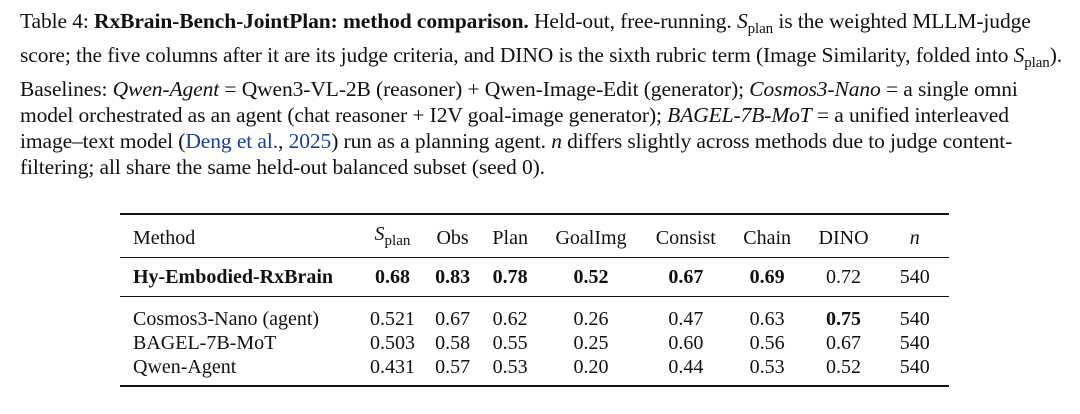  Describe the element at coordinates (767, 343) in the screenshot. I see `cell-chain: 0.56` at that location.